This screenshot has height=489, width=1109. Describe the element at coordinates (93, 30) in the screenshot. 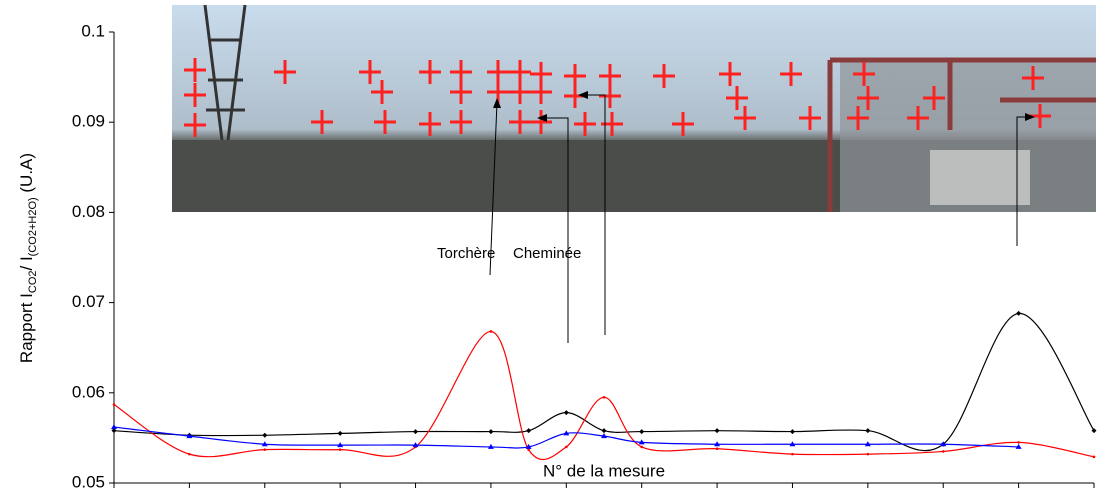

I see `y-tick-label: 0.1` at that location.